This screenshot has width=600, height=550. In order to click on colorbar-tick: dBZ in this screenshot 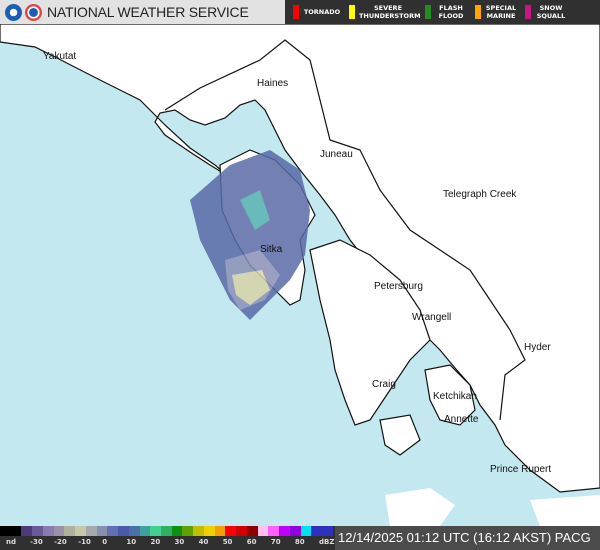, I will do `click(327, 542)`.